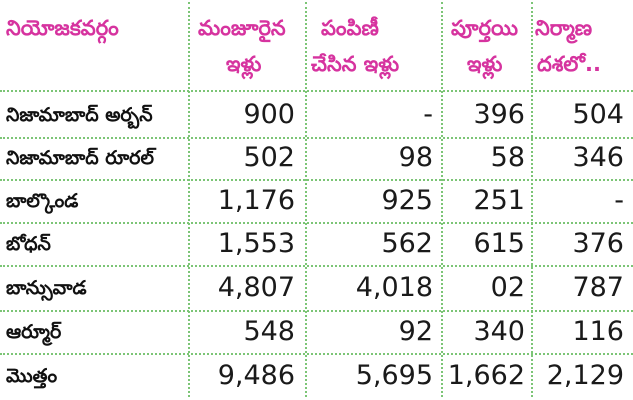 This screenshot has height=400, width=633. What do you see at coordinates (499, 243) in the screenshot?
I see `cell-completed: 615` at bounding box center [499, 243].